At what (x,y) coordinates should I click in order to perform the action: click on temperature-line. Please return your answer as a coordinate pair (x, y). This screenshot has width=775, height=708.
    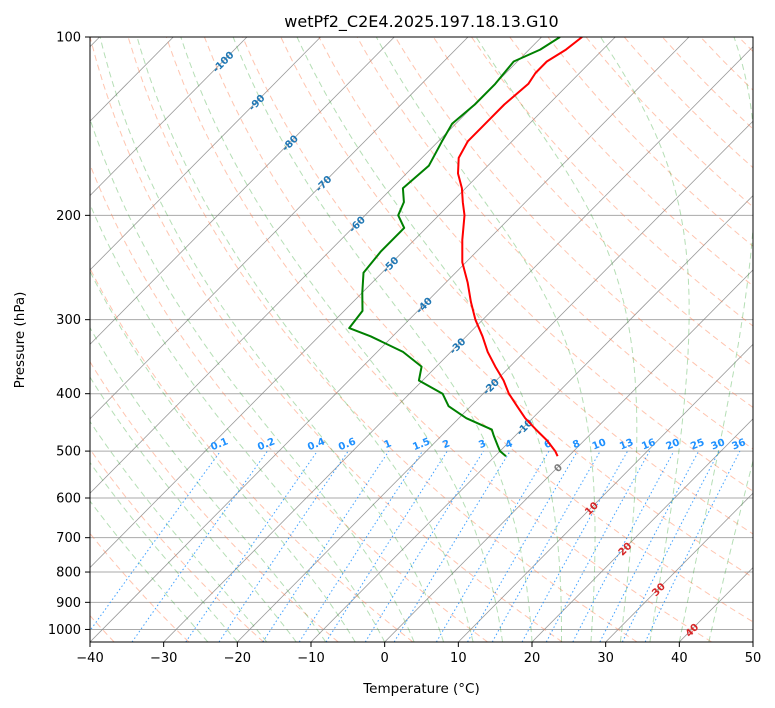
    Looking at the image, I should click on (520, 247).